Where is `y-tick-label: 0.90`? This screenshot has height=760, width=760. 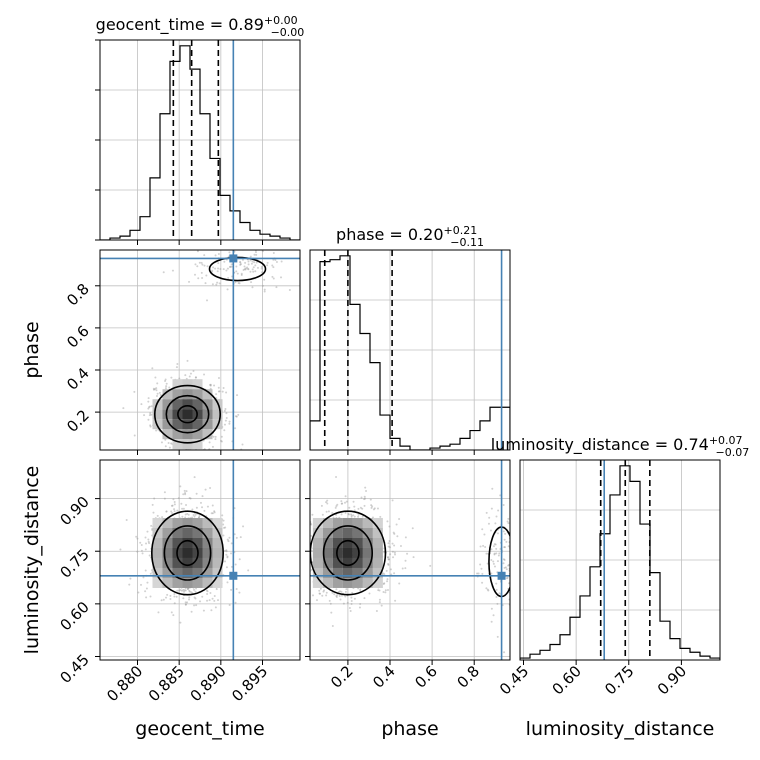 y-tick-label: 0.90 is located at coordinates (74, 511).